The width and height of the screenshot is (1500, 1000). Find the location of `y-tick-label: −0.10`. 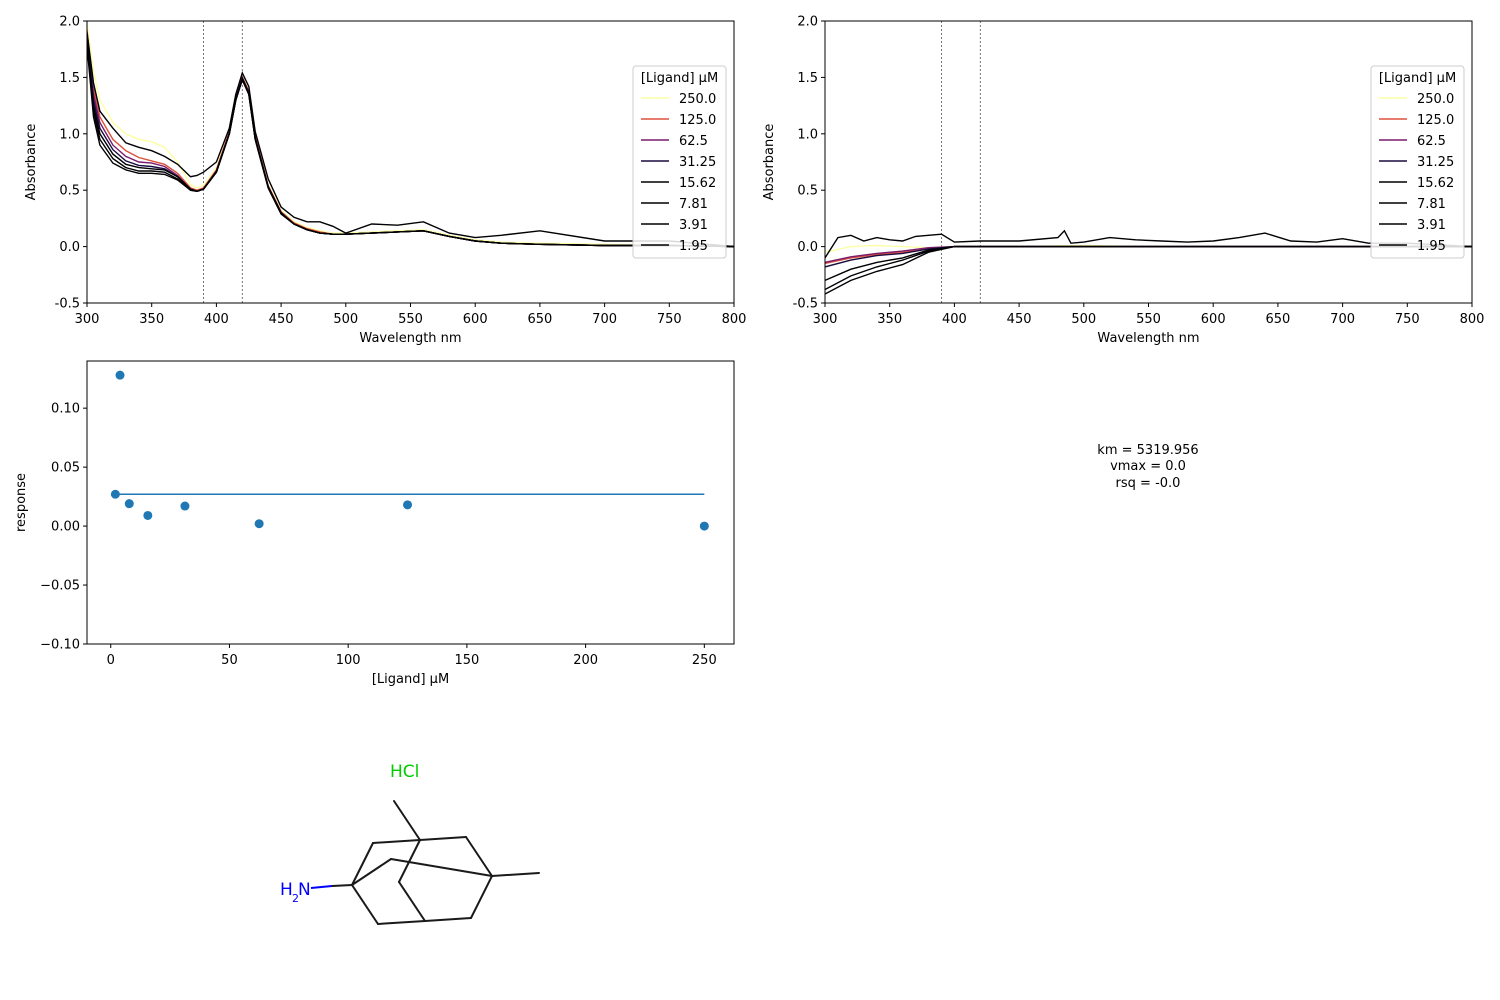

y-tick-label: −0.10 is located at coordinates (60, 645).